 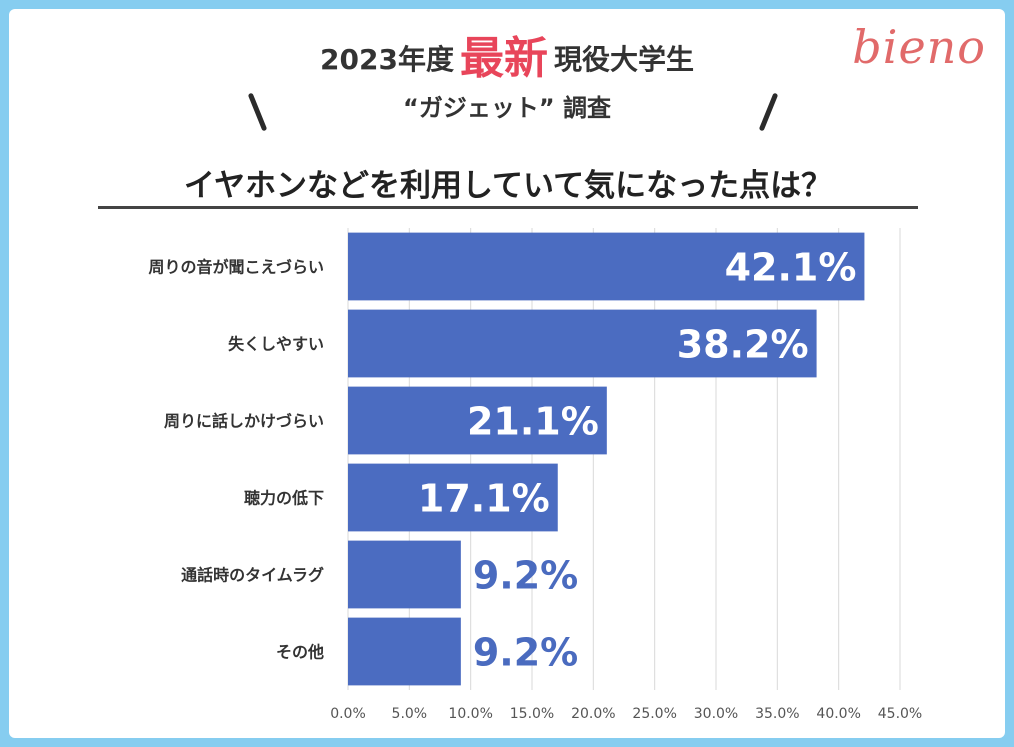 What do you see at coordinates (791, 268) in the screenshot?
I see `data-label: 42.1%` at bounding box center [791, 268].